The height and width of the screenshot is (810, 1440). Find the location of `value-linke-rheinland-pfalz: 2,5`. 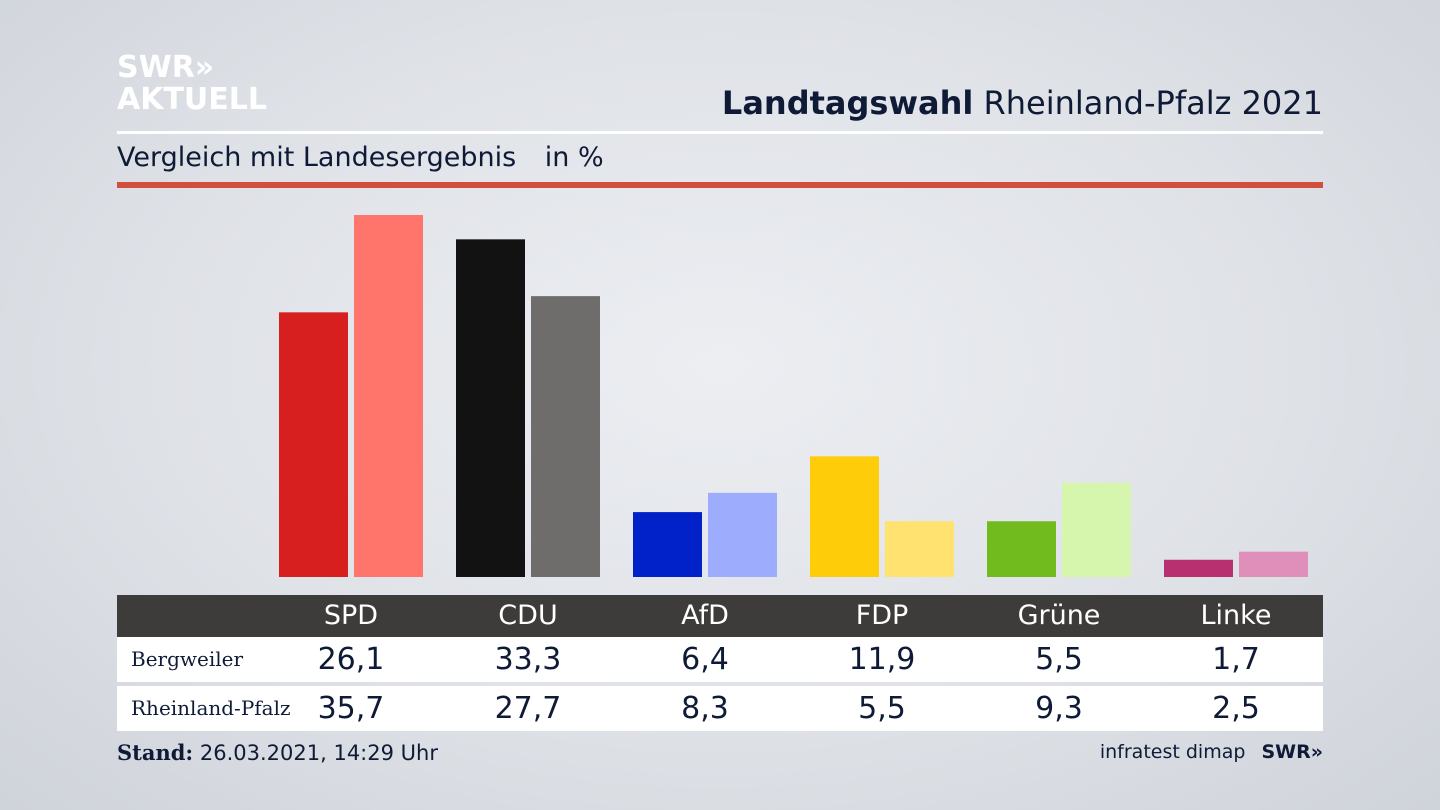

value-linke-rheinland-pfalz: 2,5 is located at coordinates (1236, 708).